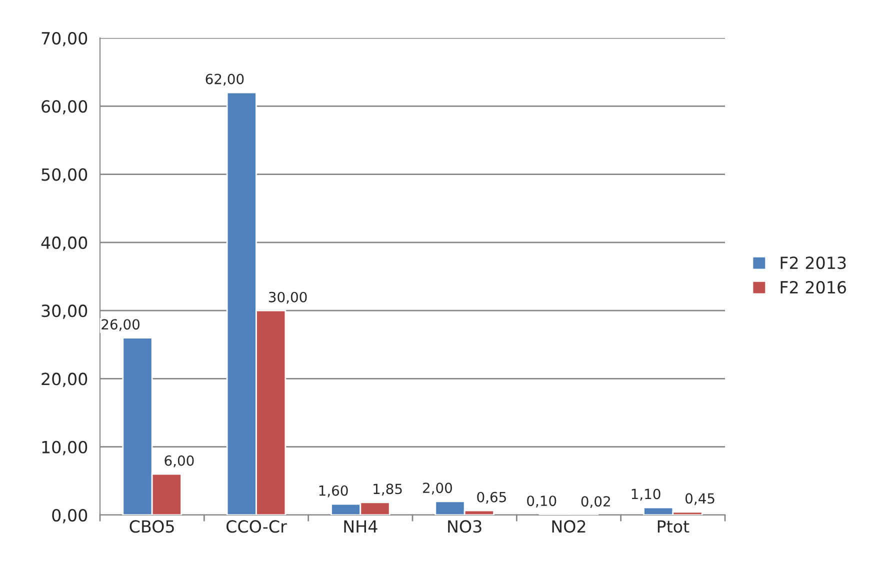 The image size is (876, 577). Describe the element at coordinates (465, 526) in the screenshot. I see `x-tick-label: NO3` at that location.